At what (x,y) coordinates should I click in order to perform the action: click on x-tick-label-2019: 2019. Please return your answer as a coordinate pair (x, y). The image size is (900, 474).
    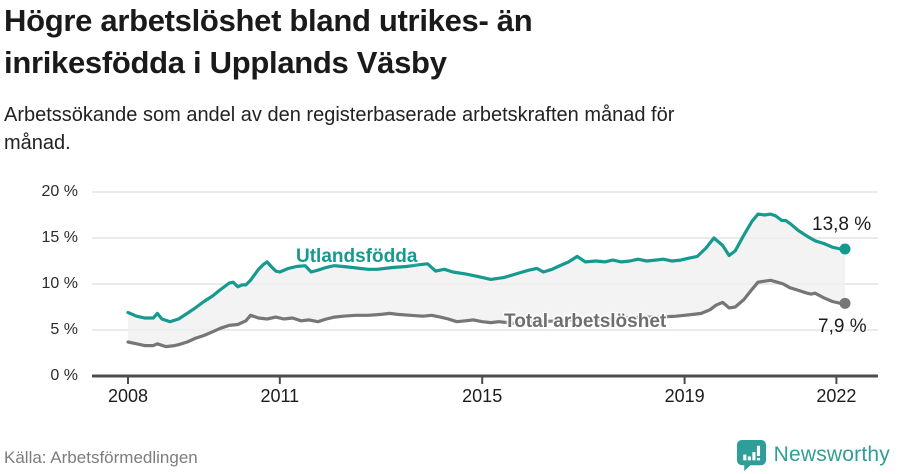
    Looking at the image, I should click on (684, 396).